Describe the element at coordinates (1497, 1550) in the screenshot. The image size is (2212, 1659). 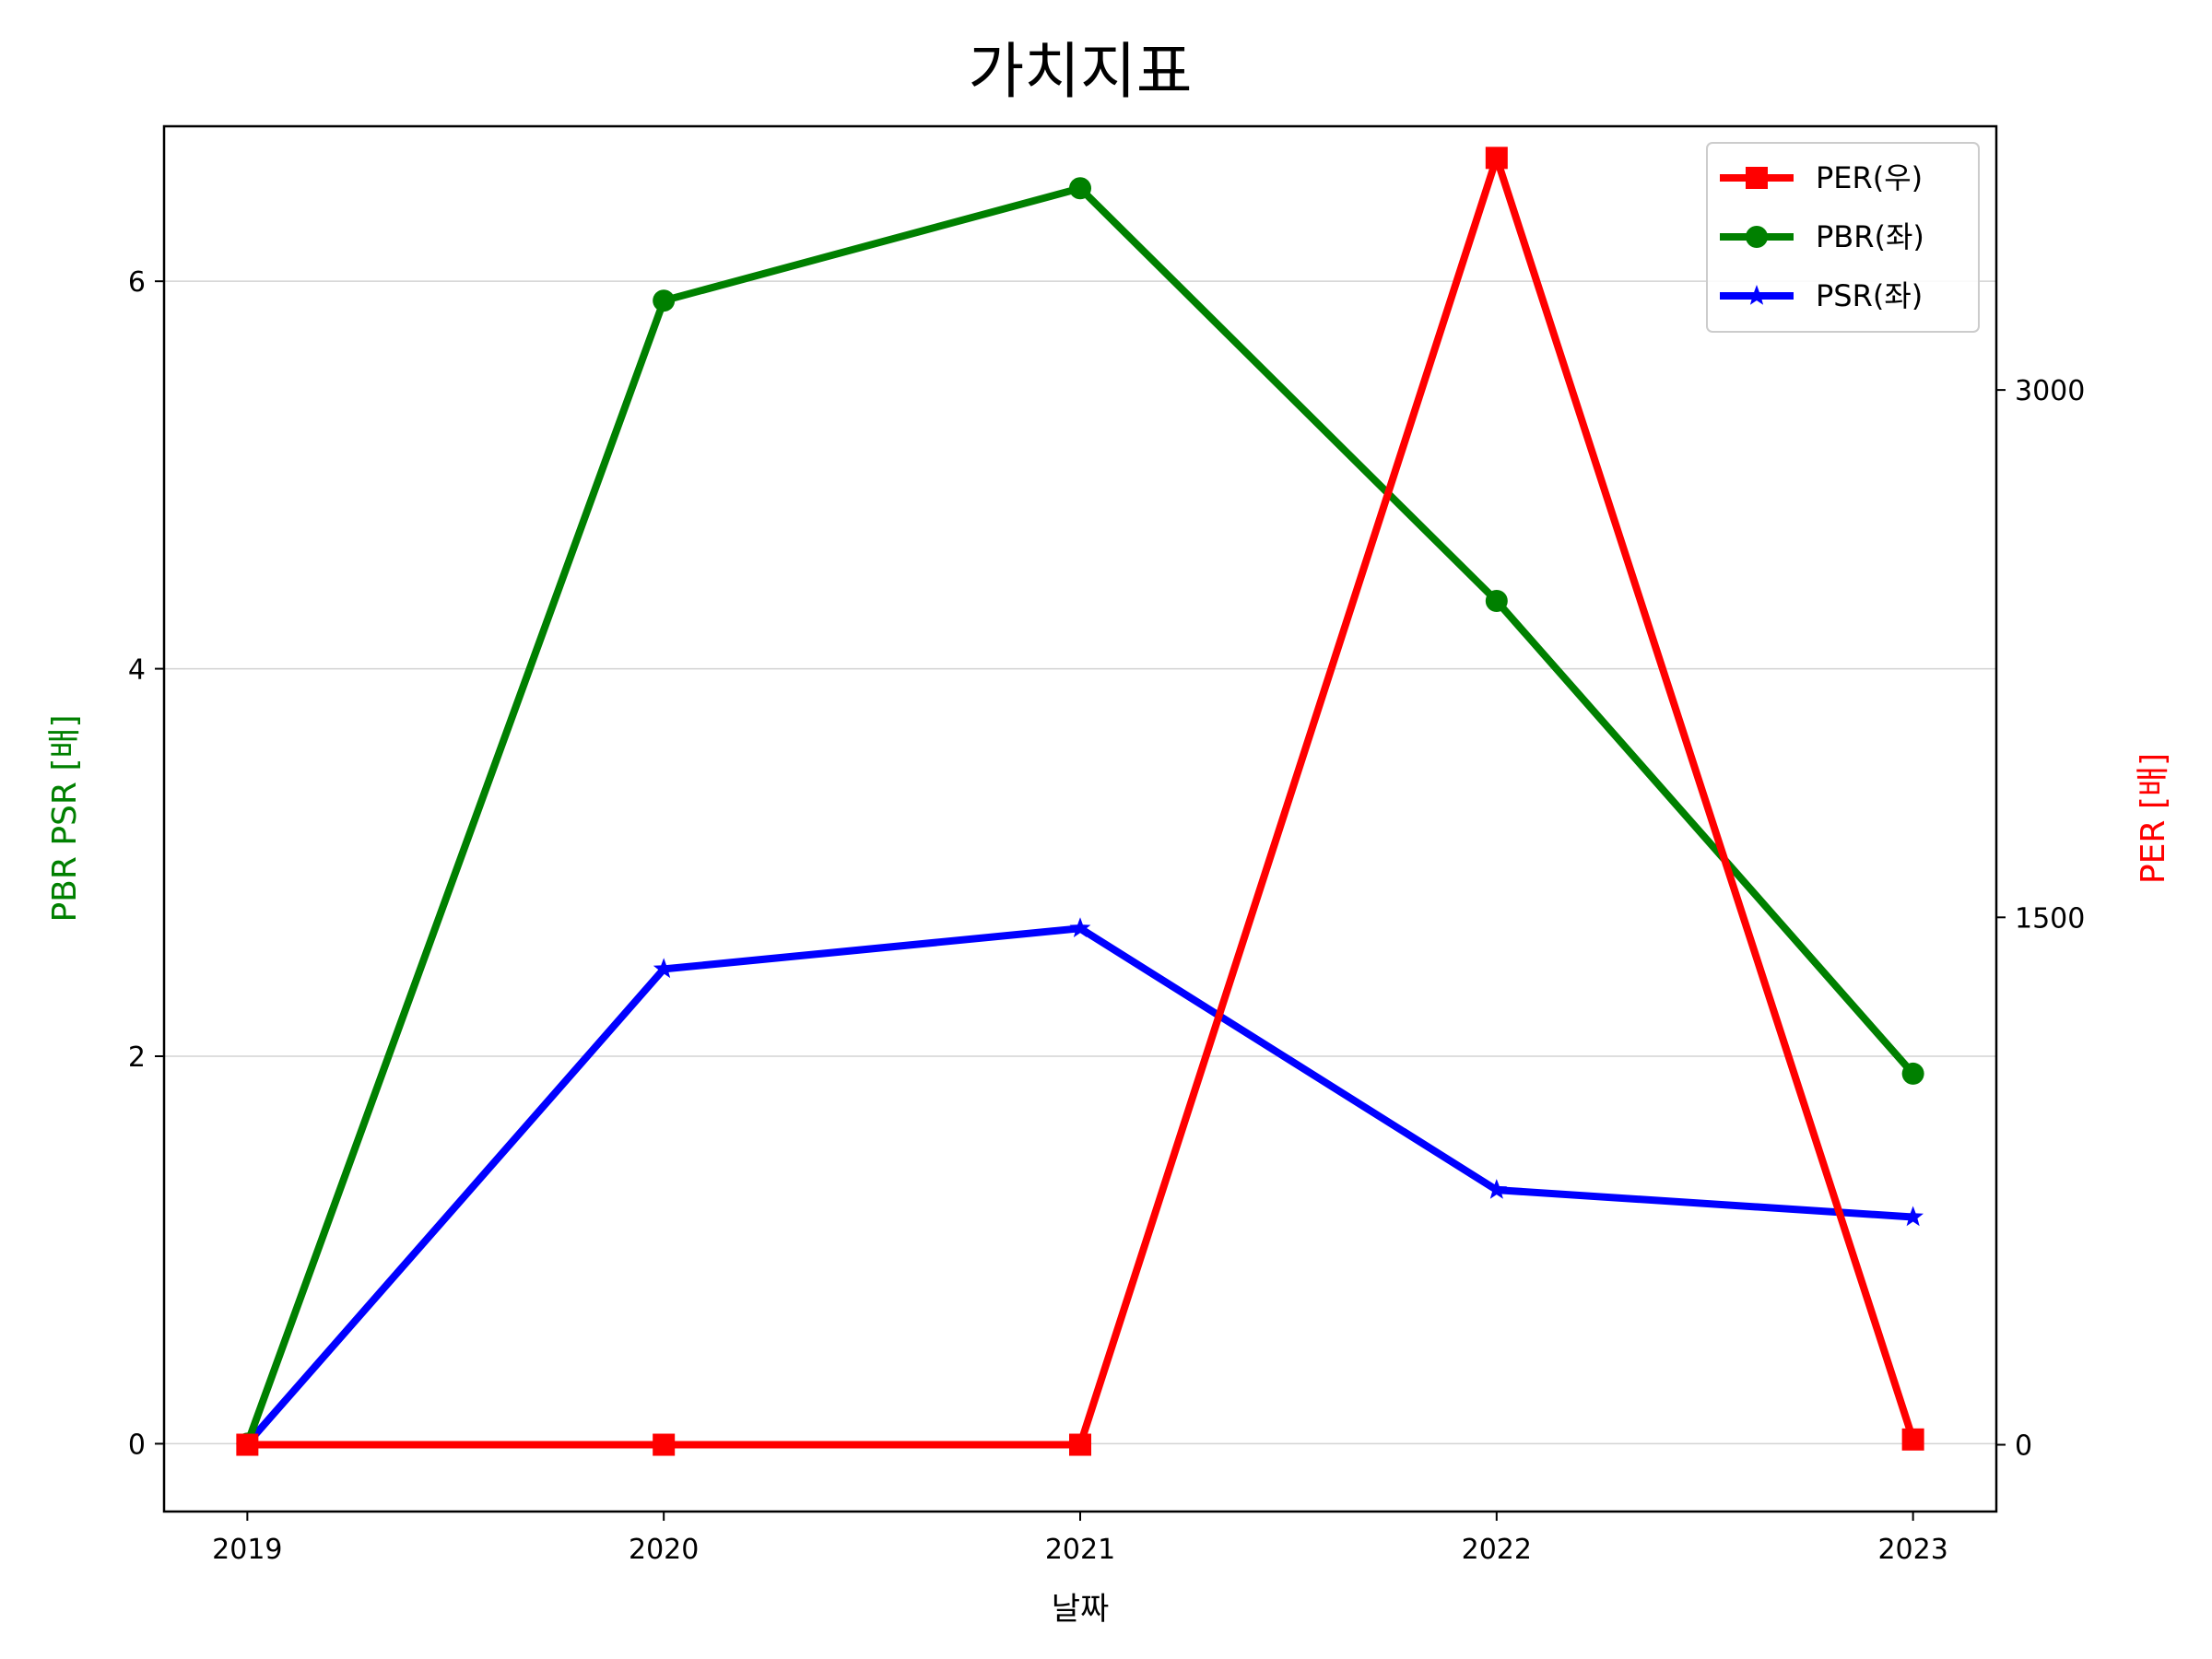
I see `x-tick-label: 2022` at that location.